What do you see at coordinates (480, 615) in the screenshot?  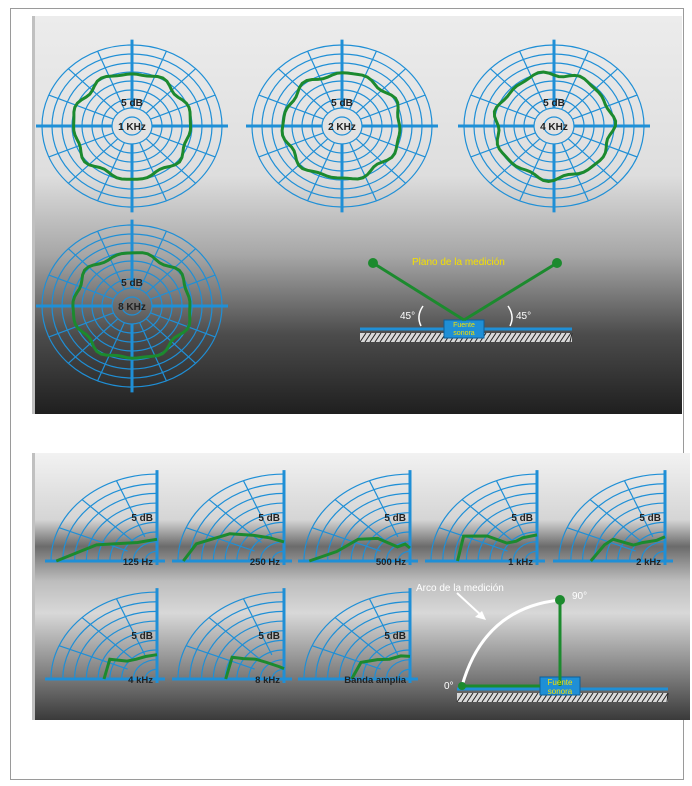 I see `arrow-head` at bounding box center [480, 615].